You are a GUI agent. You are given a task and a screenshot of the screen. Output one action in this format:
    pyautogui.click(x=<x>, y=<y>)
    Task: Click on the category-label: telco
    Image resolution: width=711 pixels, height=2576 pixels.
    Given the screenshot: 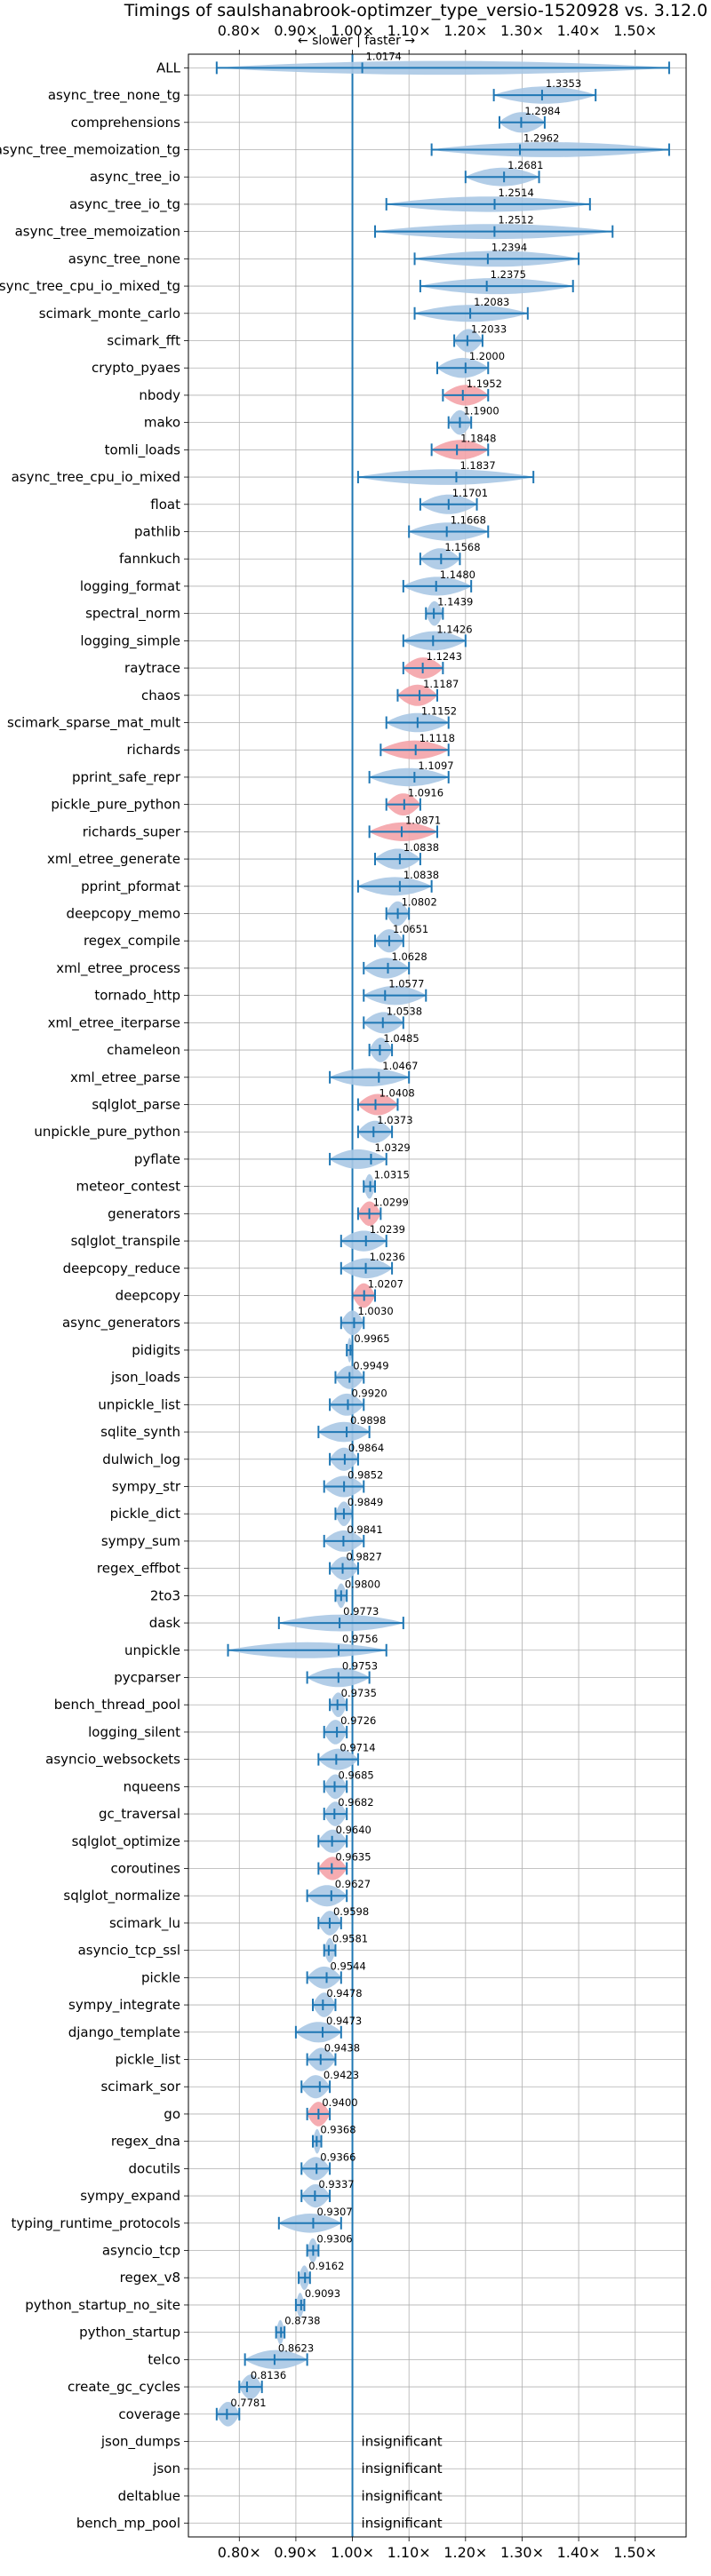 What is the action you would take?
    pyautogui.click(x=164, y=2359)
    